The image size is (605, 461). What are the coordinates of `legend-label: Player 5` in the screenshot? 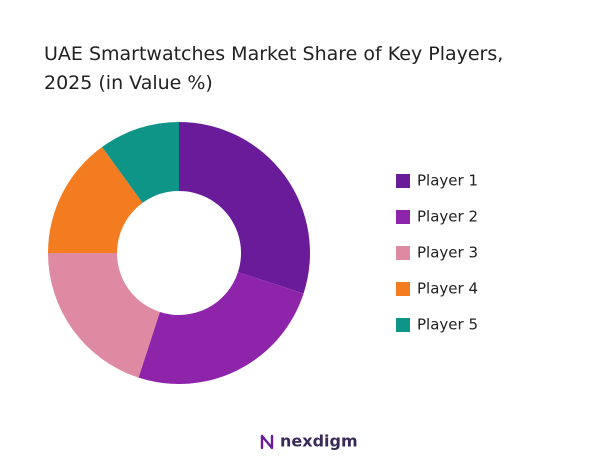 It's located at (447, 325).